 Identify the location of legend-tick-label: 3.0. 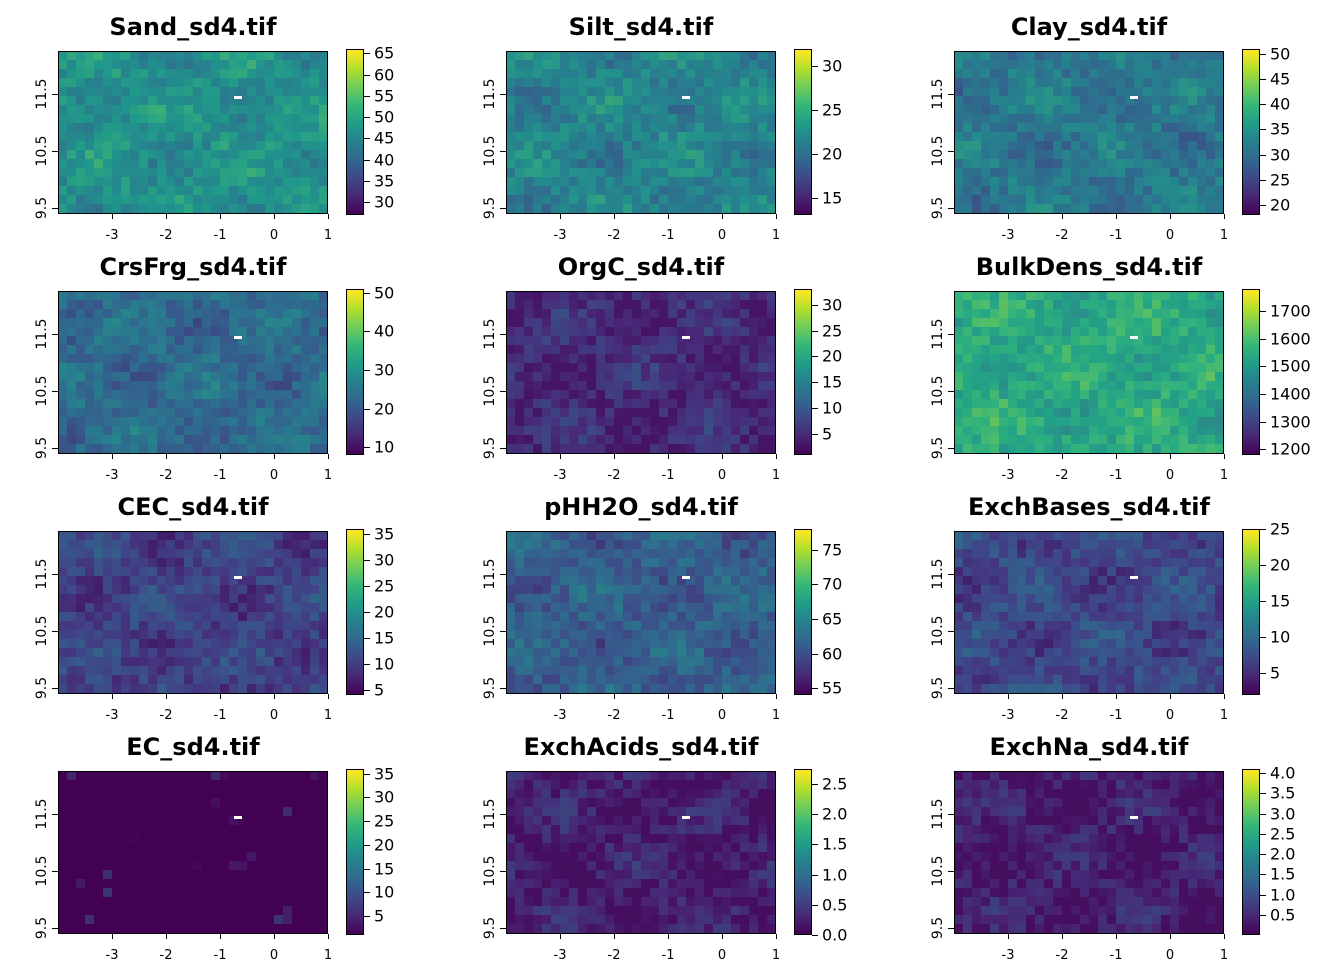
(1283, 814).